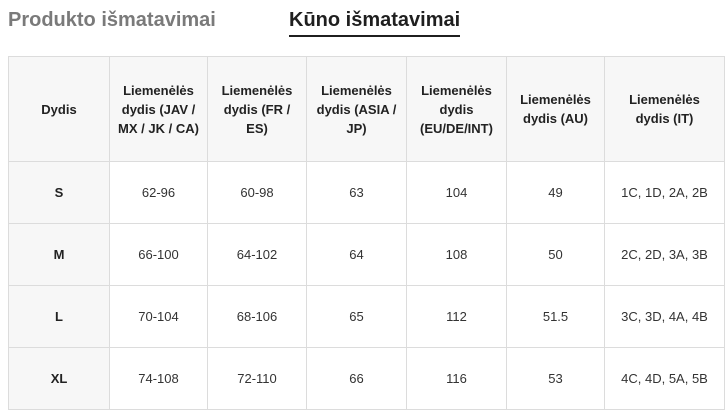 This screenshot has height=410, width=725. What do you see at coordinates (356, 316) in the screenshot?
I see `table-cell: 65` at bounding box center [356, 316].